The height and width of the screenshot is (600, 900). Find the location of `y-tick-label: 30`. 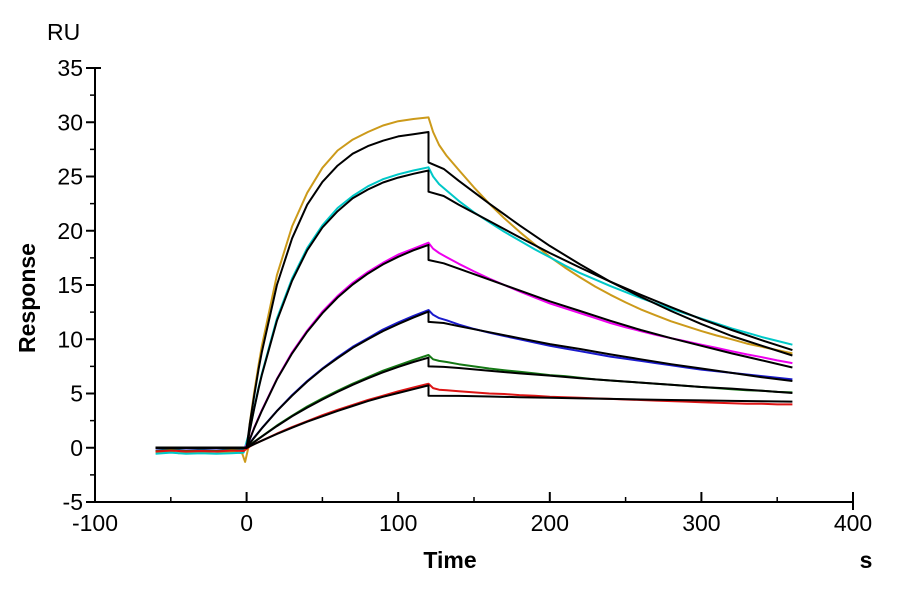

y-tick-label: 30 is located at coordinates (70, 122).